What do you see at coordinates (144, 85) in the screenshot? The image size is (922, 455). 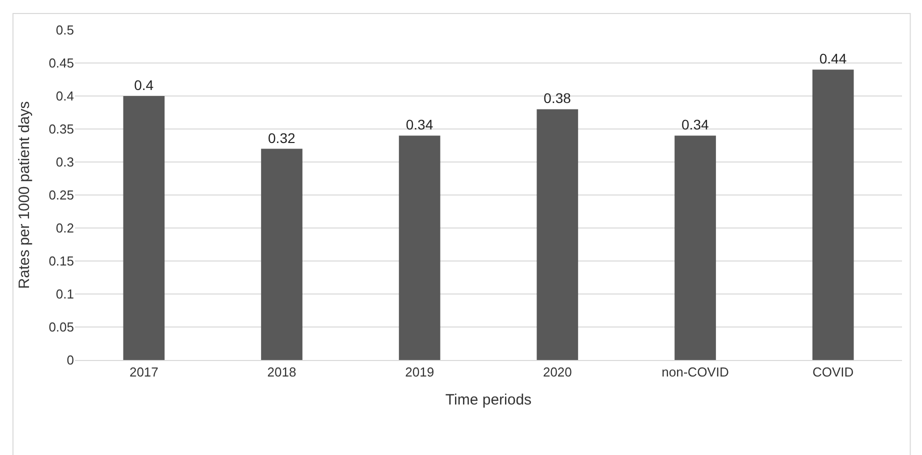 I see `data-label: 0.4` at bounding box center [144, 85].